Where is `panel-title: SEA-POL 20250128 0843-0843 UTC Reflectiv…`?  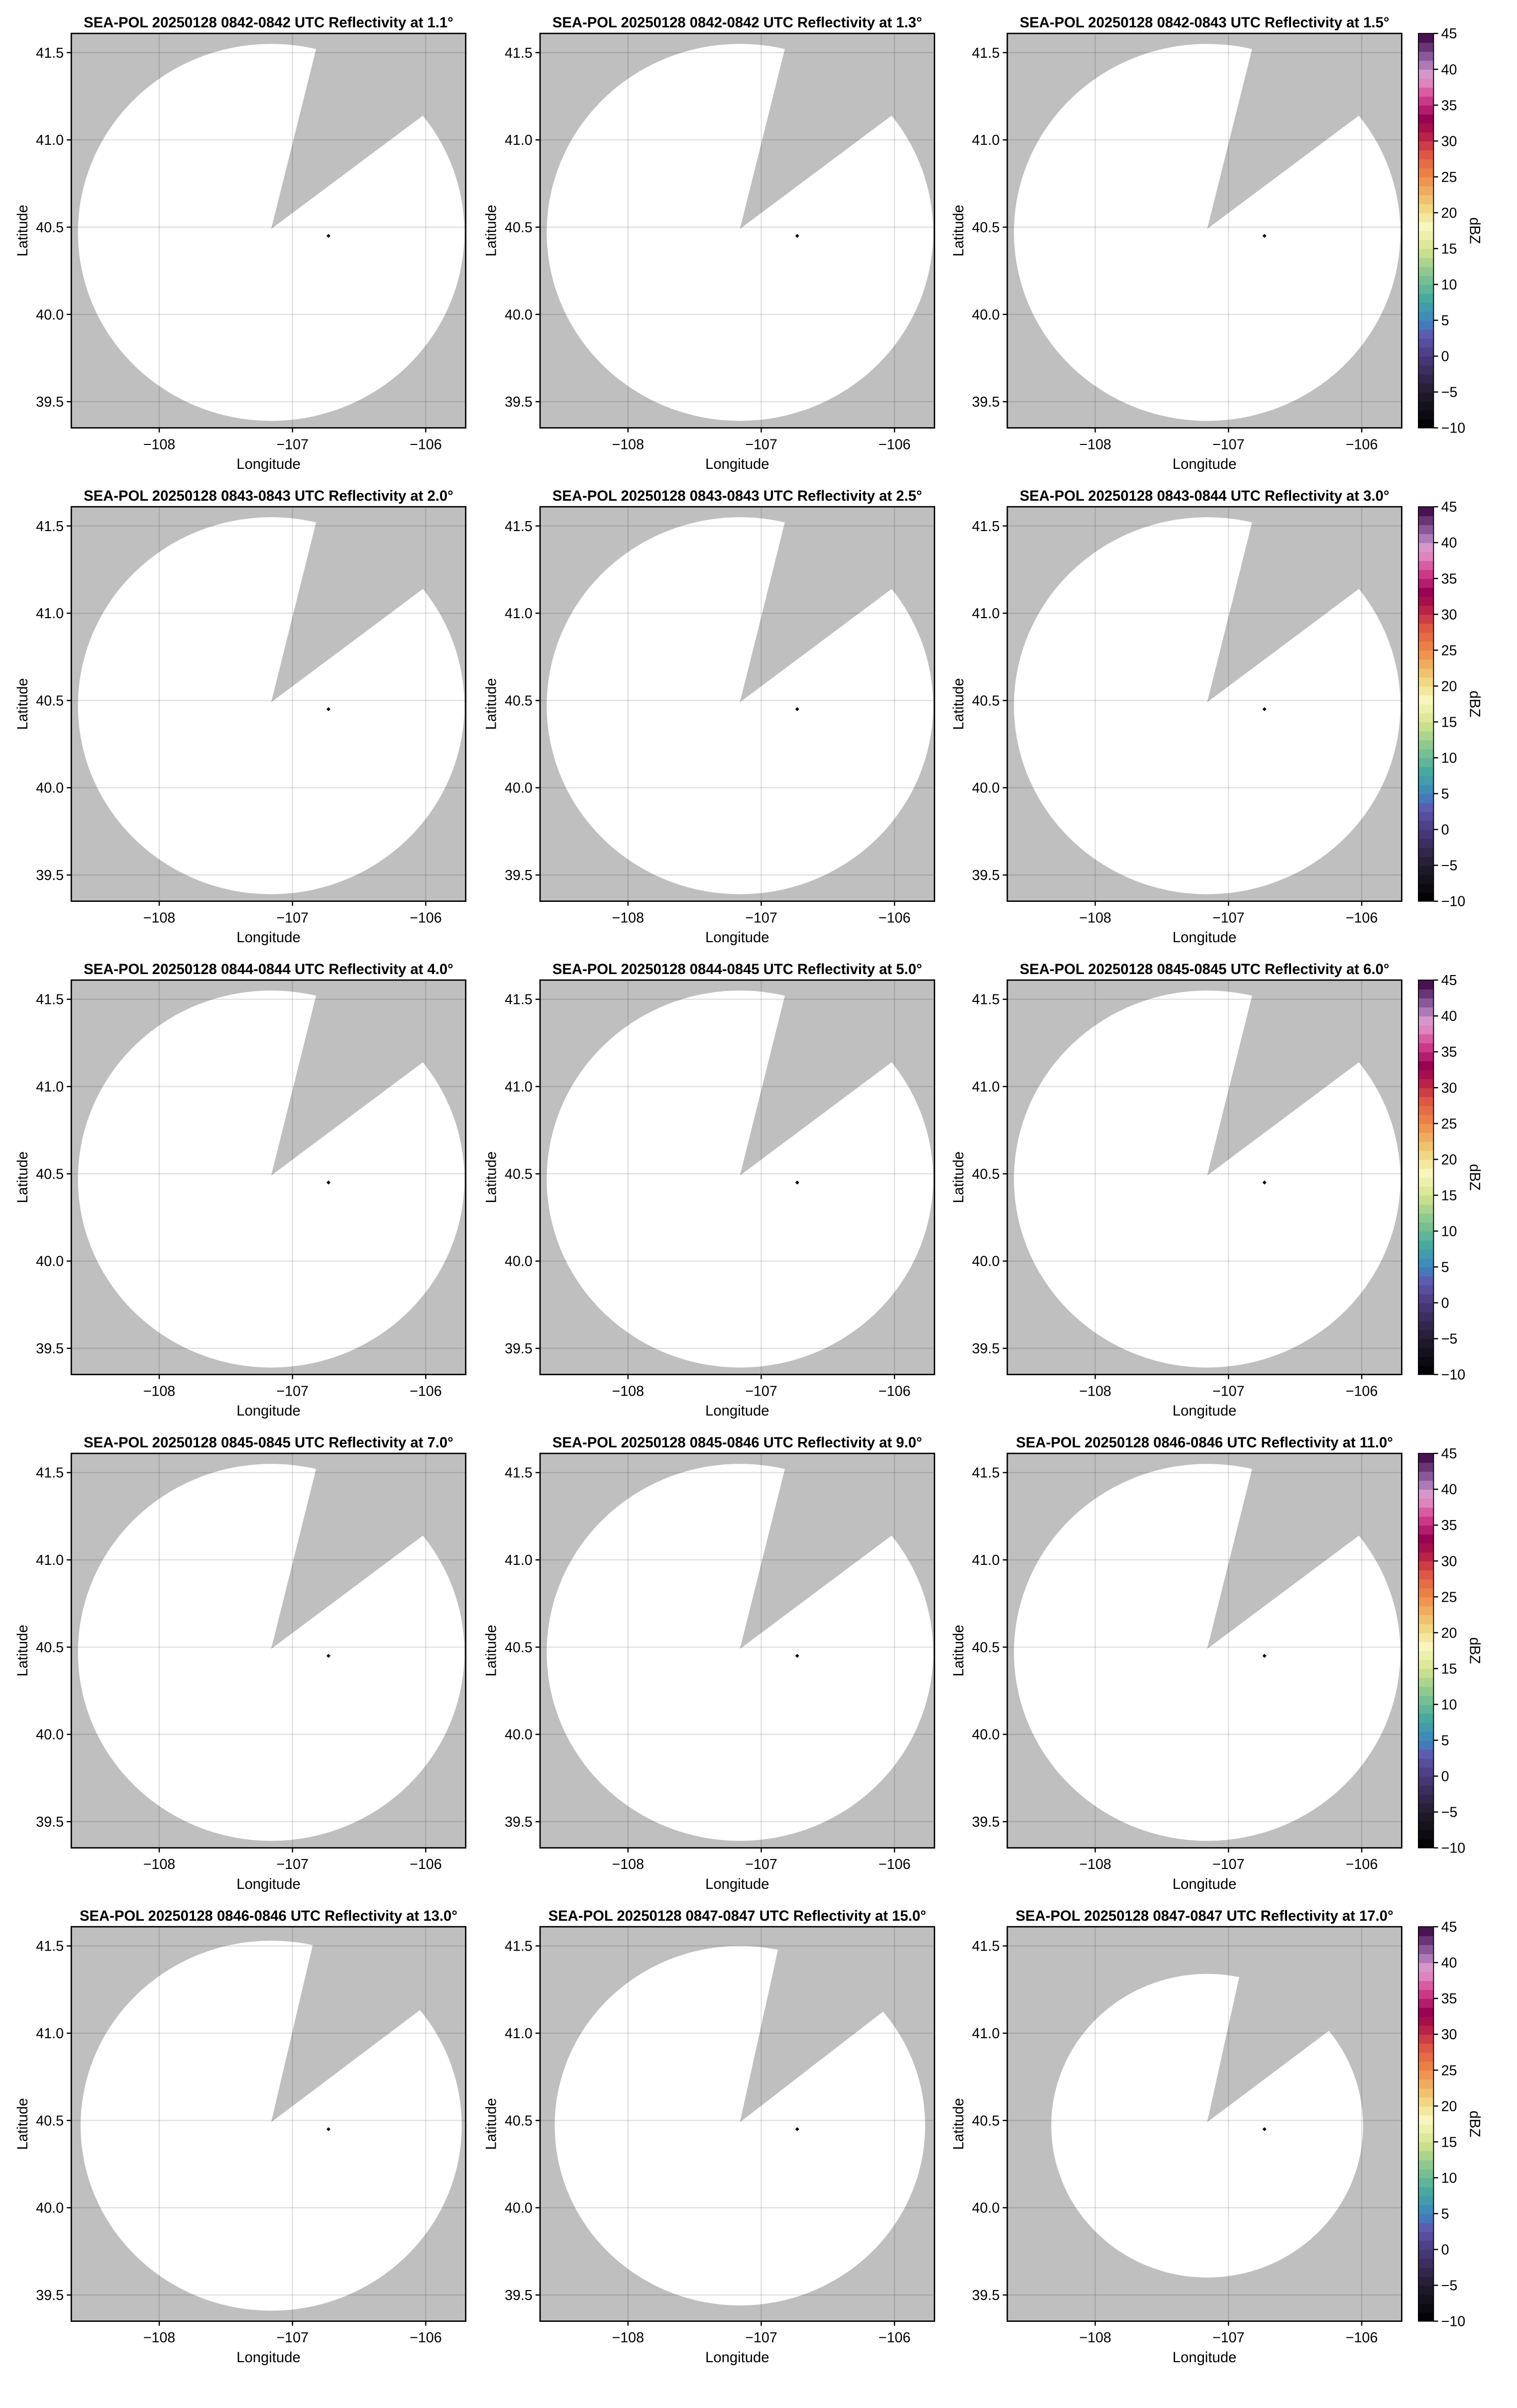
panel-title: SEA-POL 20250128 0843-0843 UTC Reflectiv… is located at coordinates (737, 496).